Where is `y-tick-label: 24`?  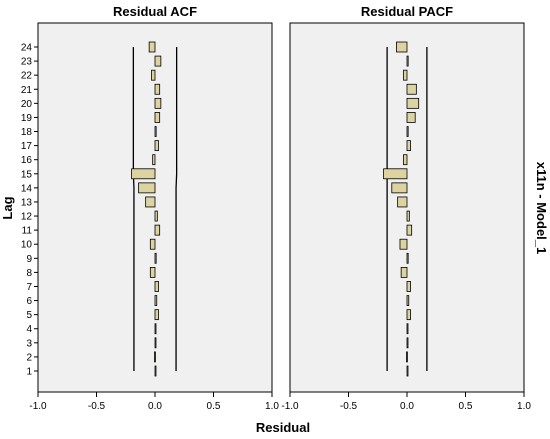 y-tick-label: 24 is located at coordinates (27, 48).